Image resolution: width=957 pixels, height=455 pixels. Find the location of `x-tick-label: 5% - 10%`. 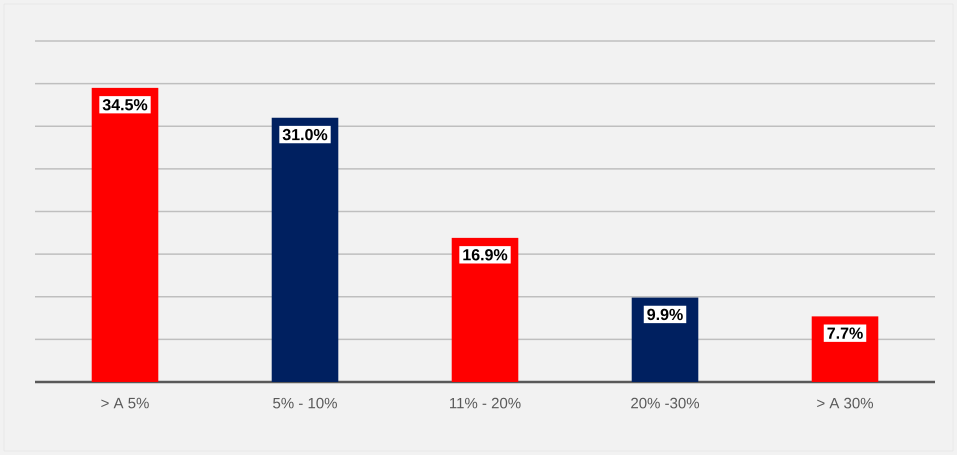

x-tick-label: 5% - 10% is located at coordinates (305, 403).